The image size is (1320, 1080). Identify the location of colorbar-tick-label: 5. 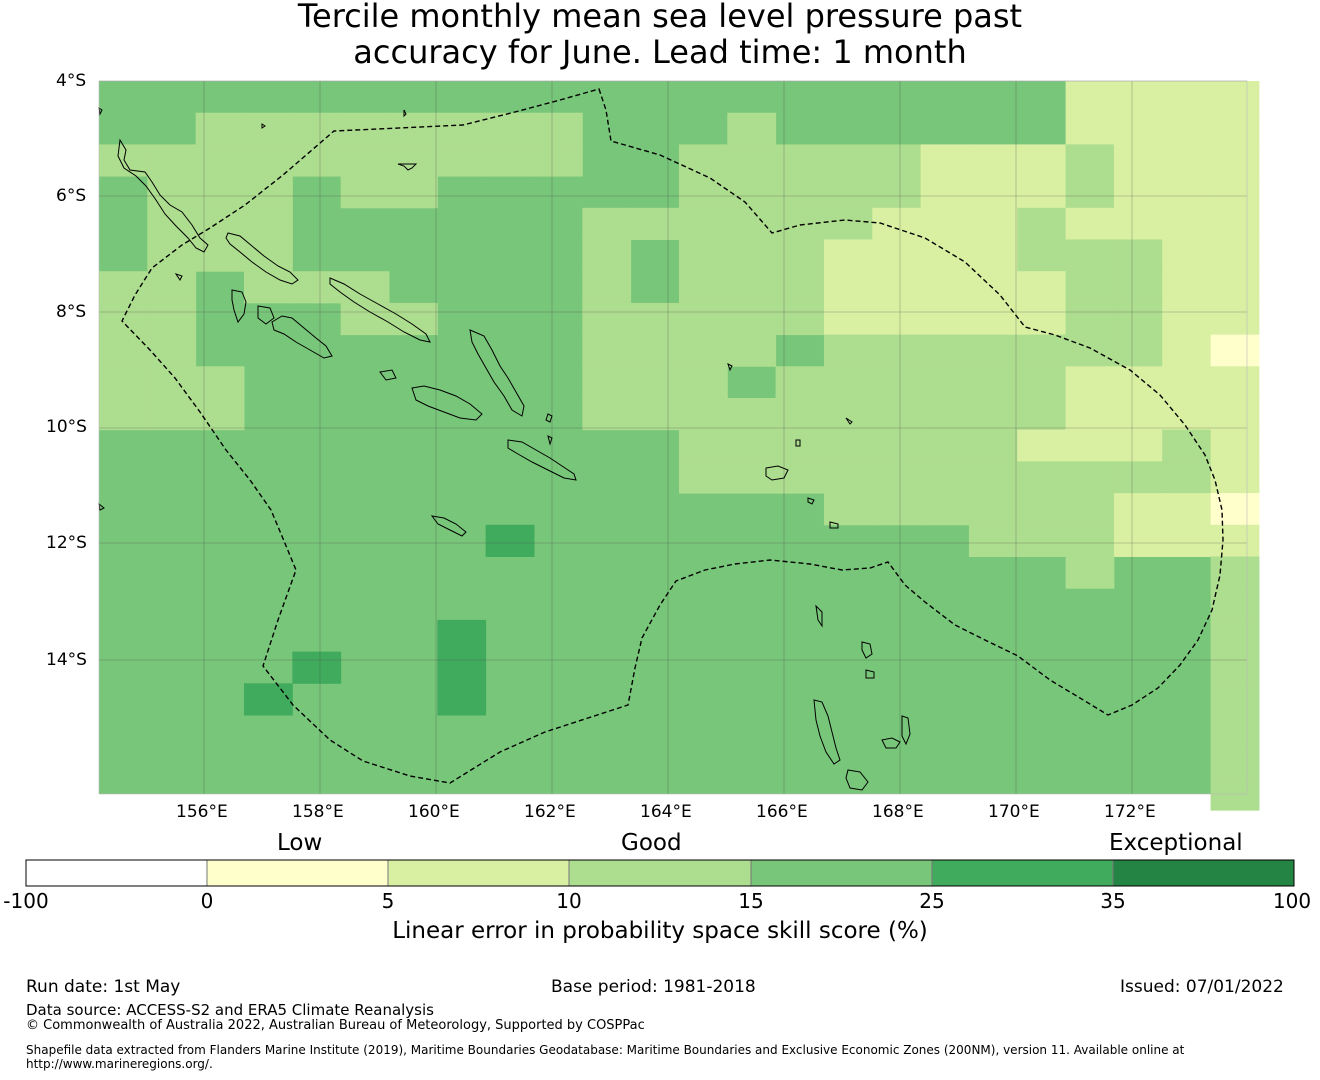
(388, 901).